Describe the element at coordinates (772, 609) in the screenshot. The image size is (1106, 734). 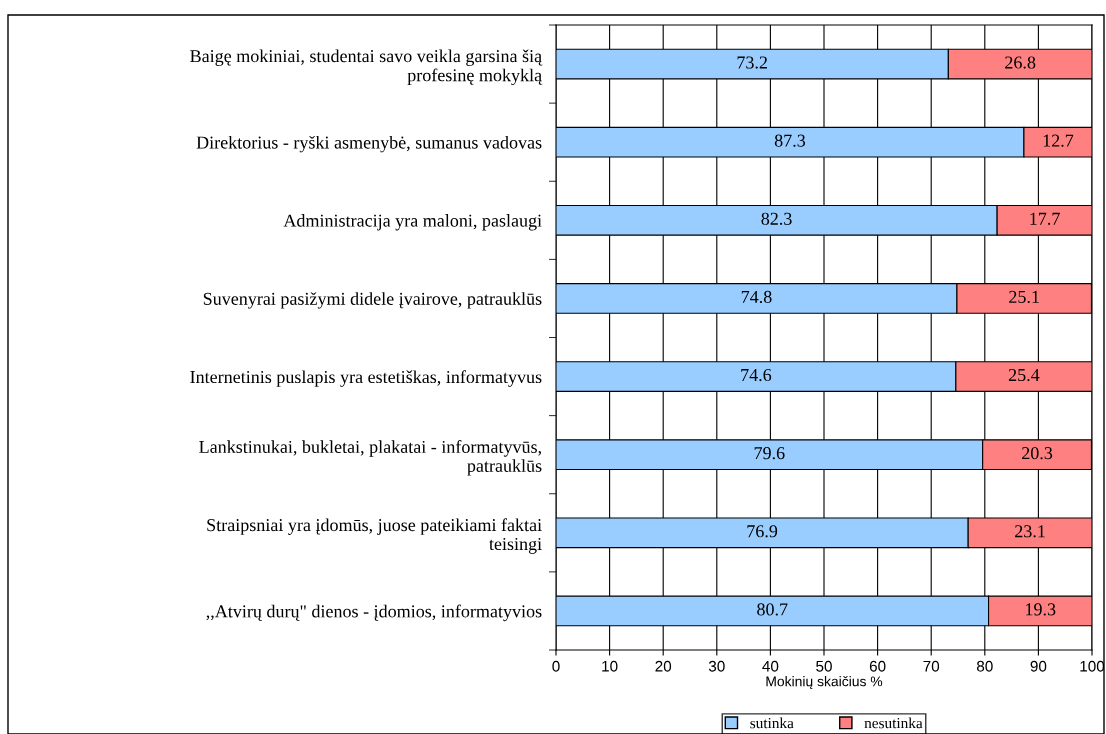
I see `data-label: 80.7` at that location.